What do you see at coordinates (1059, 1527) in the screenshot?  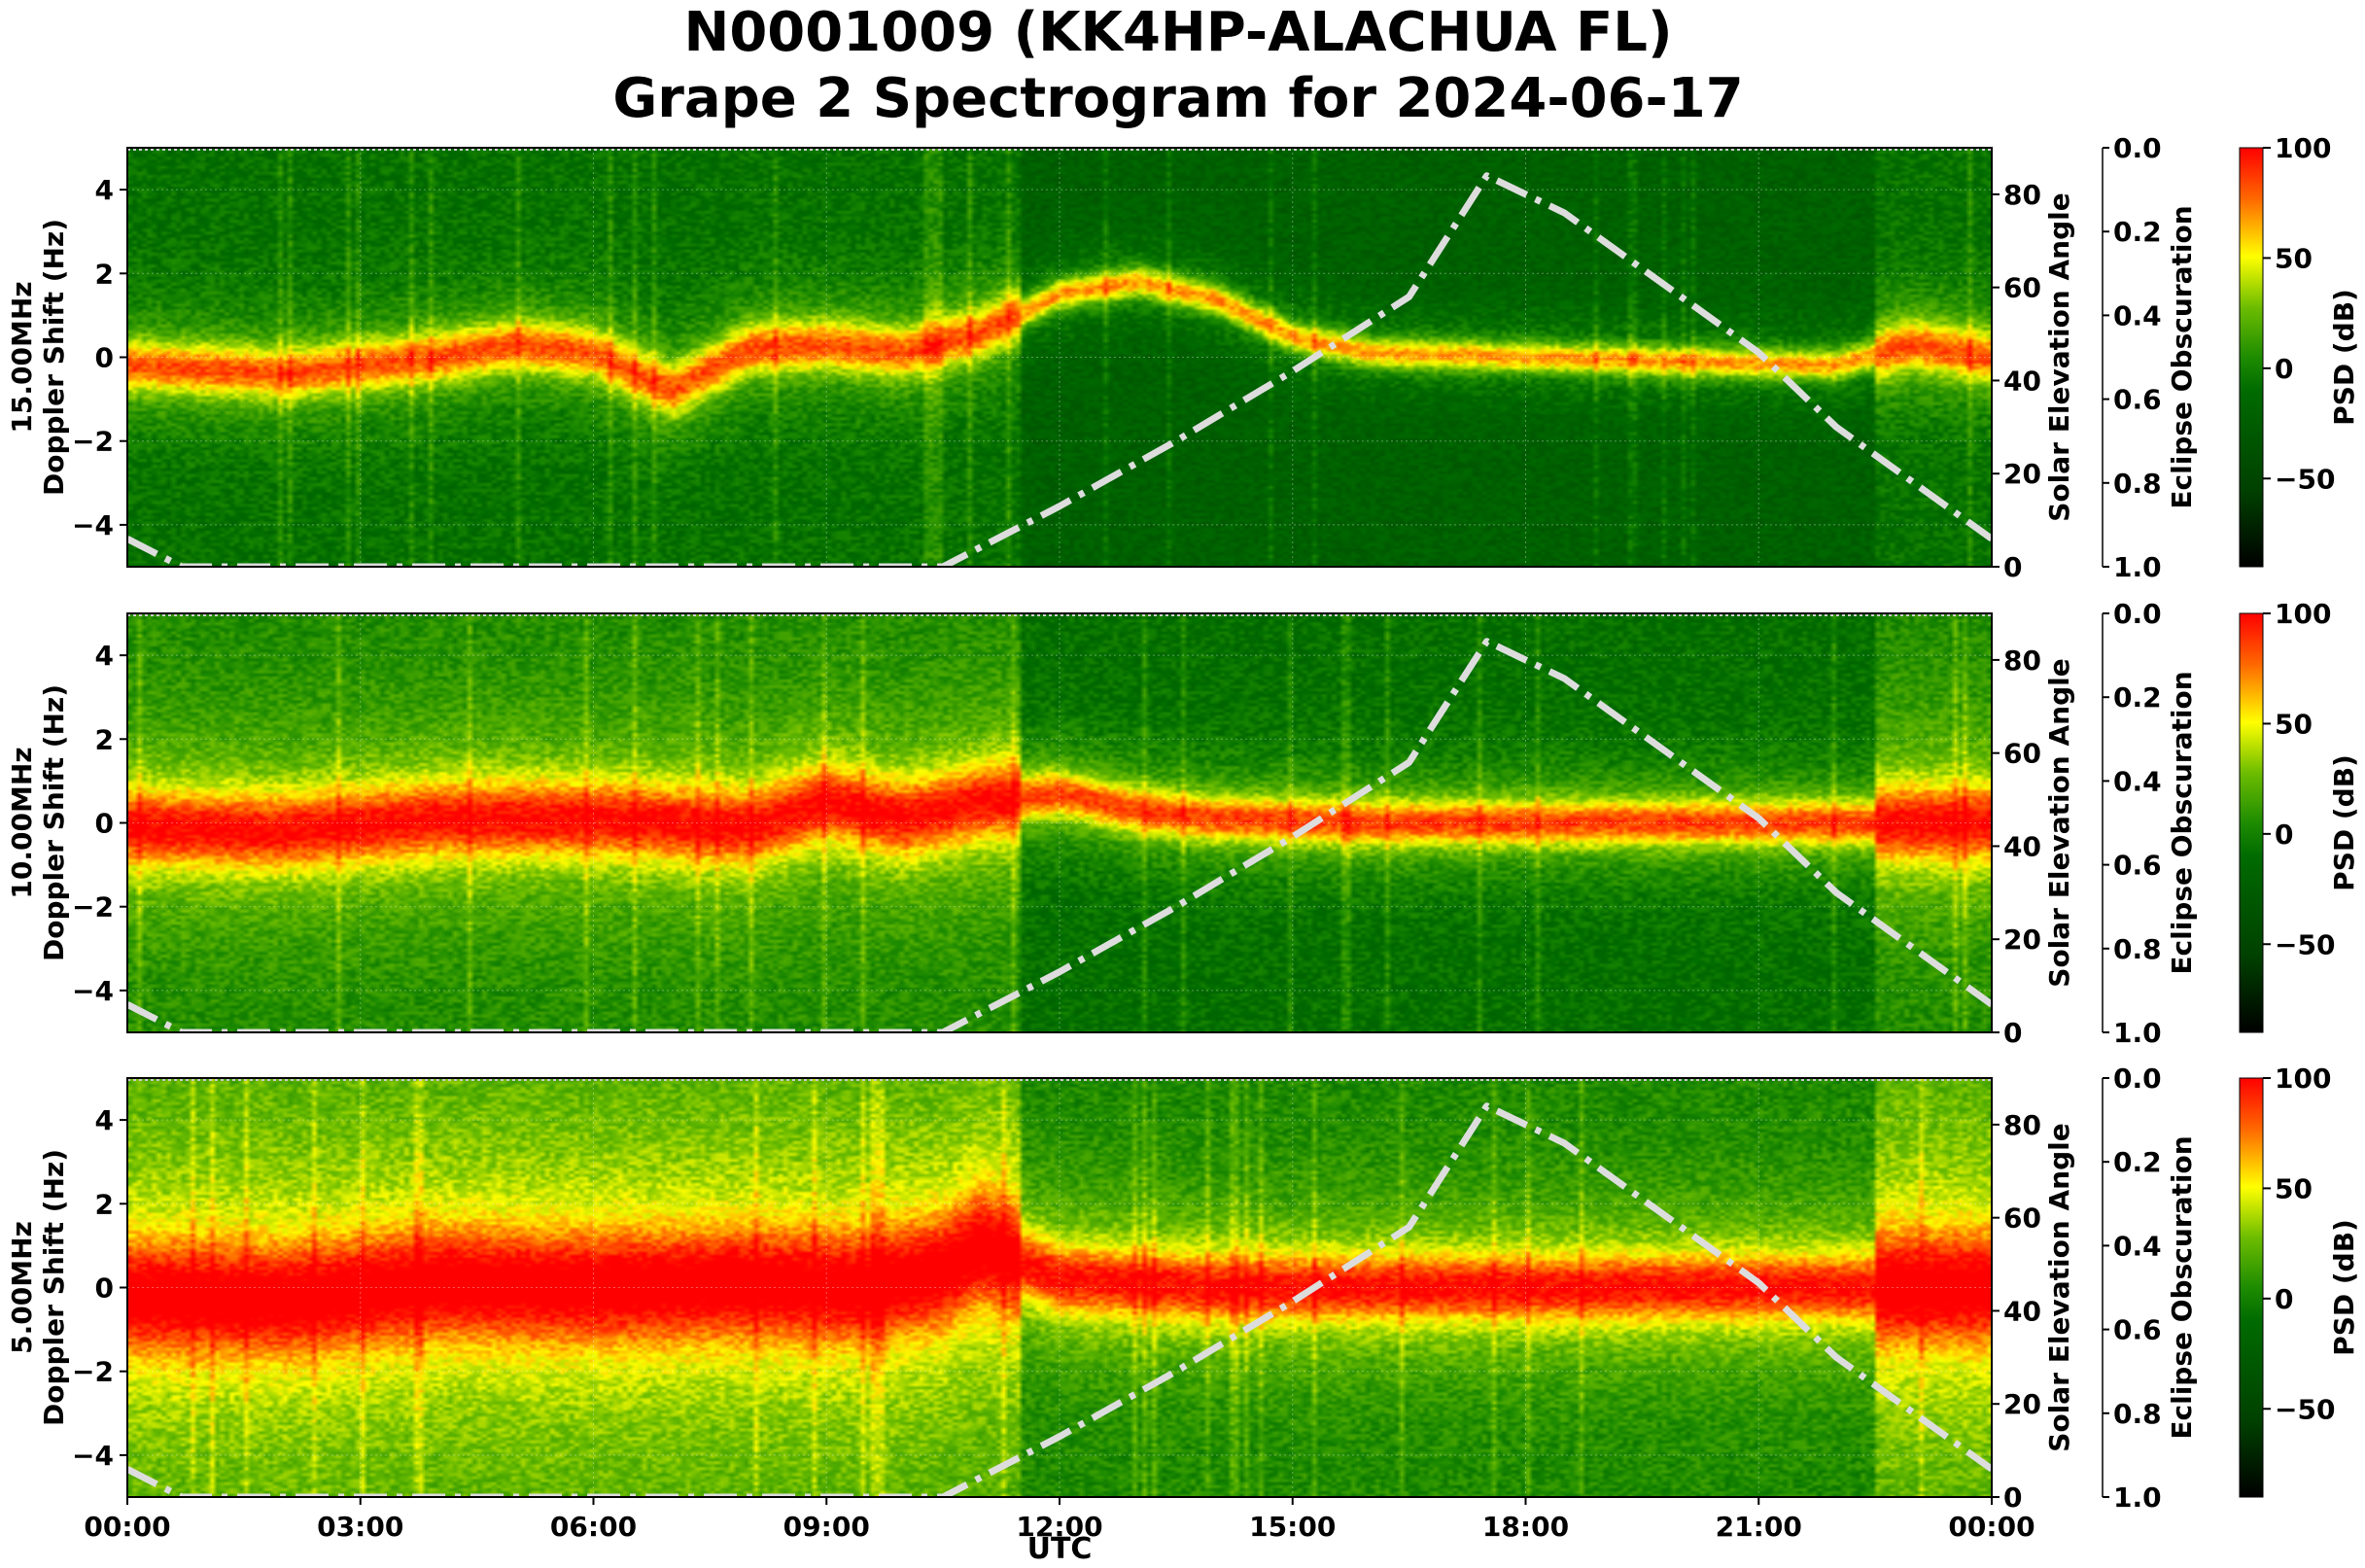 I see `x-tick-label: 12:00` at bounding box center [1059, 1527].